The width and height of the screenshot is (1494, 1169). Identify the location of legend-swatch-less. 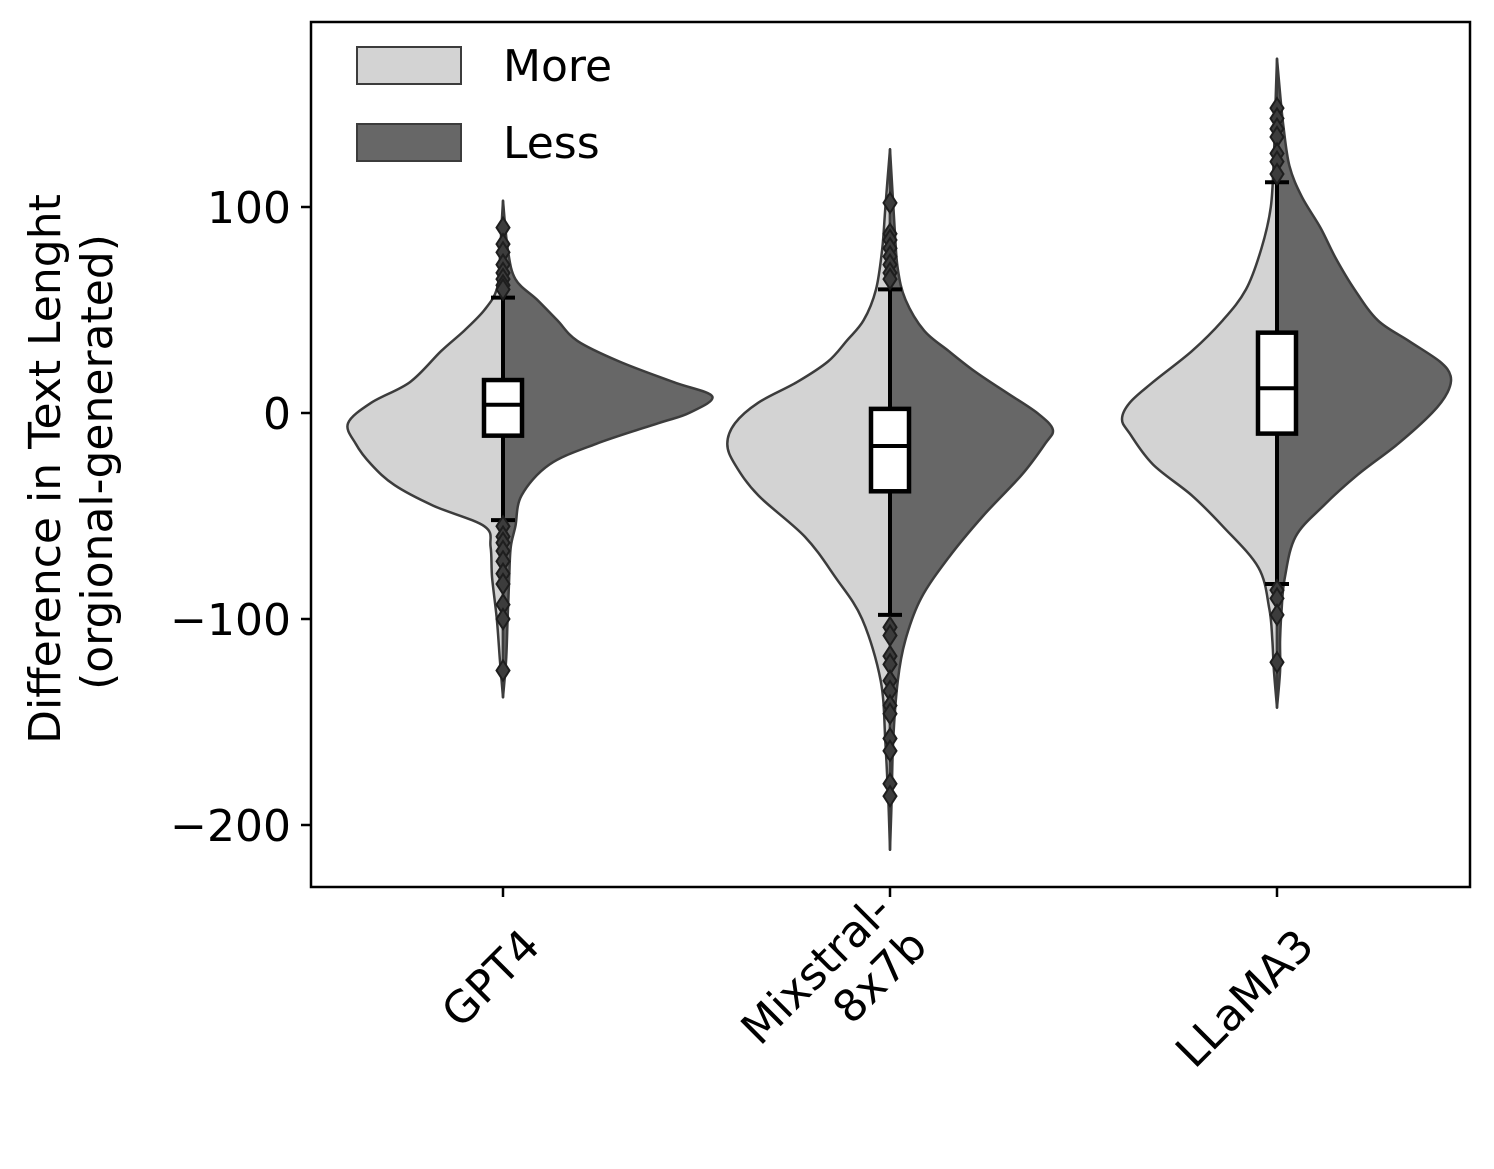
(409, 142).